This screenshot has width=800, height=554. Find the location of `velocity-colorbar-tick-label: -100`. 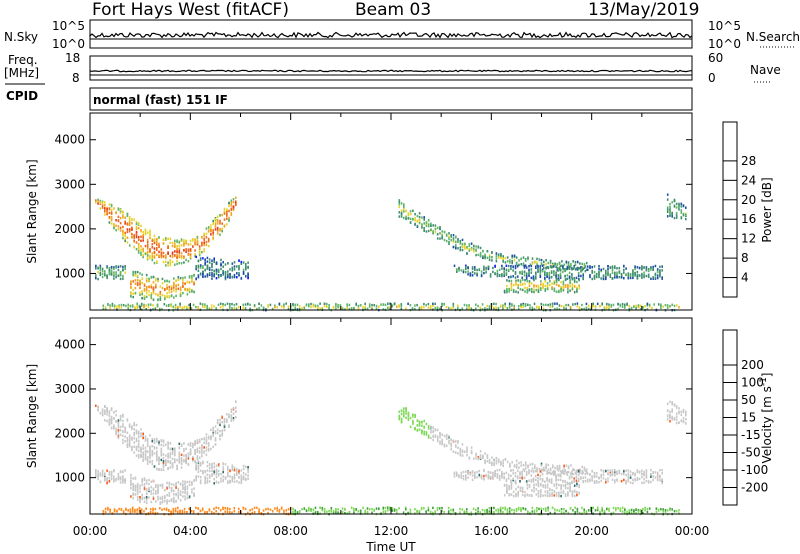

velocity-colorbar-tick-label: -100 is located at coordinates (754, 470).